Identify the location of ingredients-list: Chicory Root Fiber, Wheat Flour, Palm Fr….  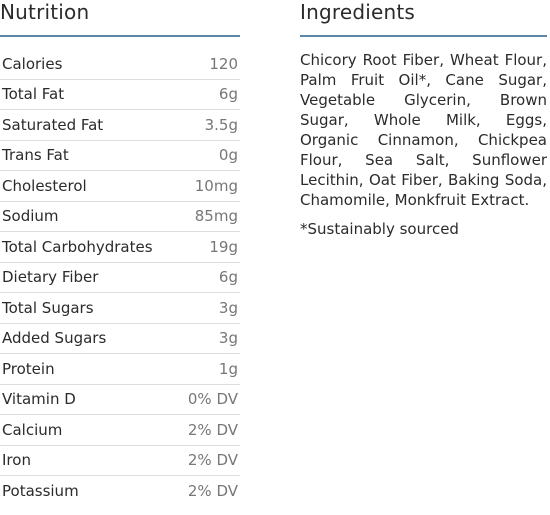
(423, 130).